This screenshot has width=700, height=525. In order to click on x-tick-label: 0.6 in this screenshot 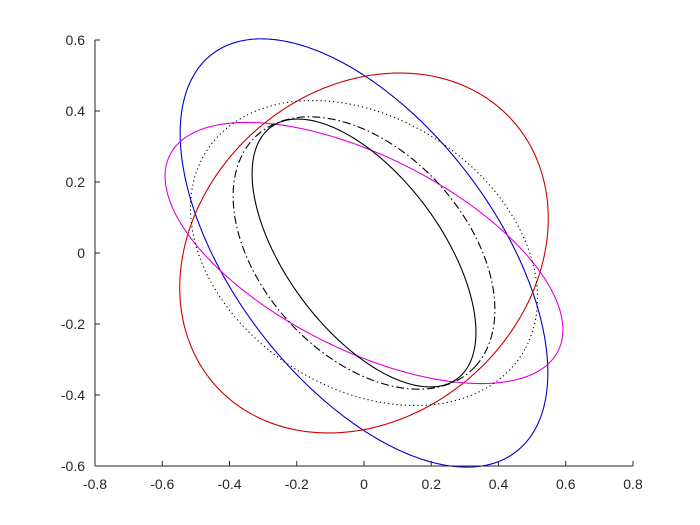, I will do `click(566, 484)`.